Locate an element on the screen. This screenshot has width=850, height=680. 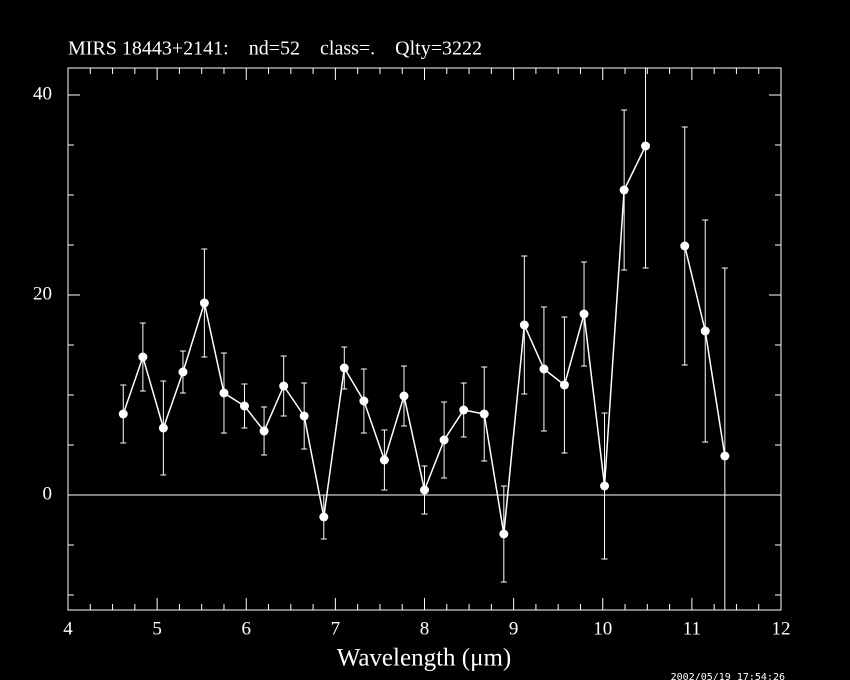
x-tick-label: 12 is located at coordinates (781, 628).